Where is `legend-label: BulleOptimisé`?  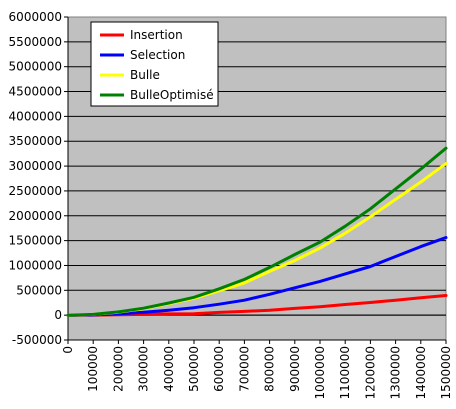 legend-label: BulleOptimisé is located at coordinates (172, 95).